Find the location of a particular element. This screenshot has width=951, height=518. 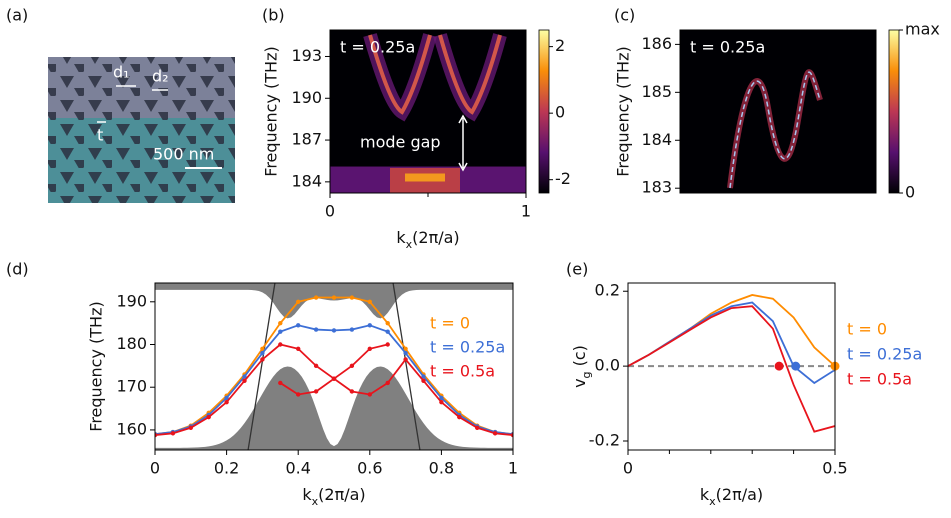

legend-label: t = 0.5a is located at coordinates (879, 379).